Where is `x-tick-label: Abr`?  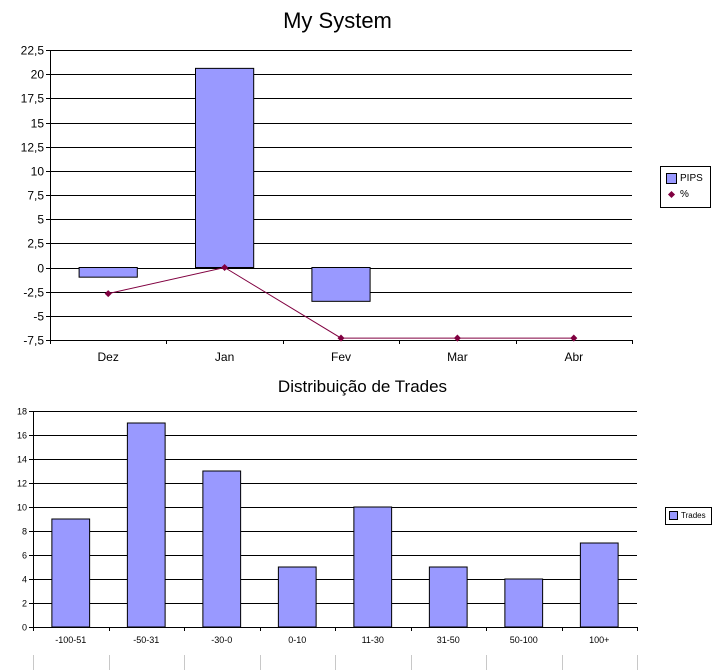 x-tick-label: Abr is located at coordinates (573, 357).